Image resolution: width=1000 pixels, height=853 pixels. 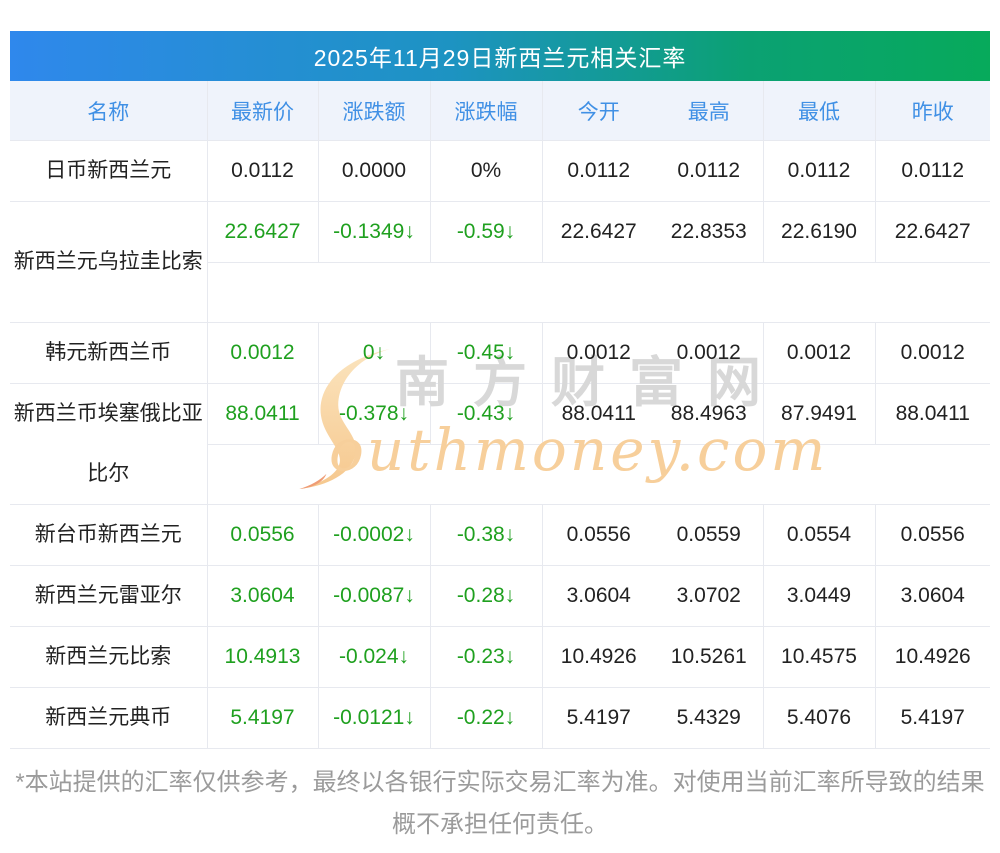 I want to click on currency-pair-cell: 新西兰元乌拉圭比索, so click(x=109, y=262).